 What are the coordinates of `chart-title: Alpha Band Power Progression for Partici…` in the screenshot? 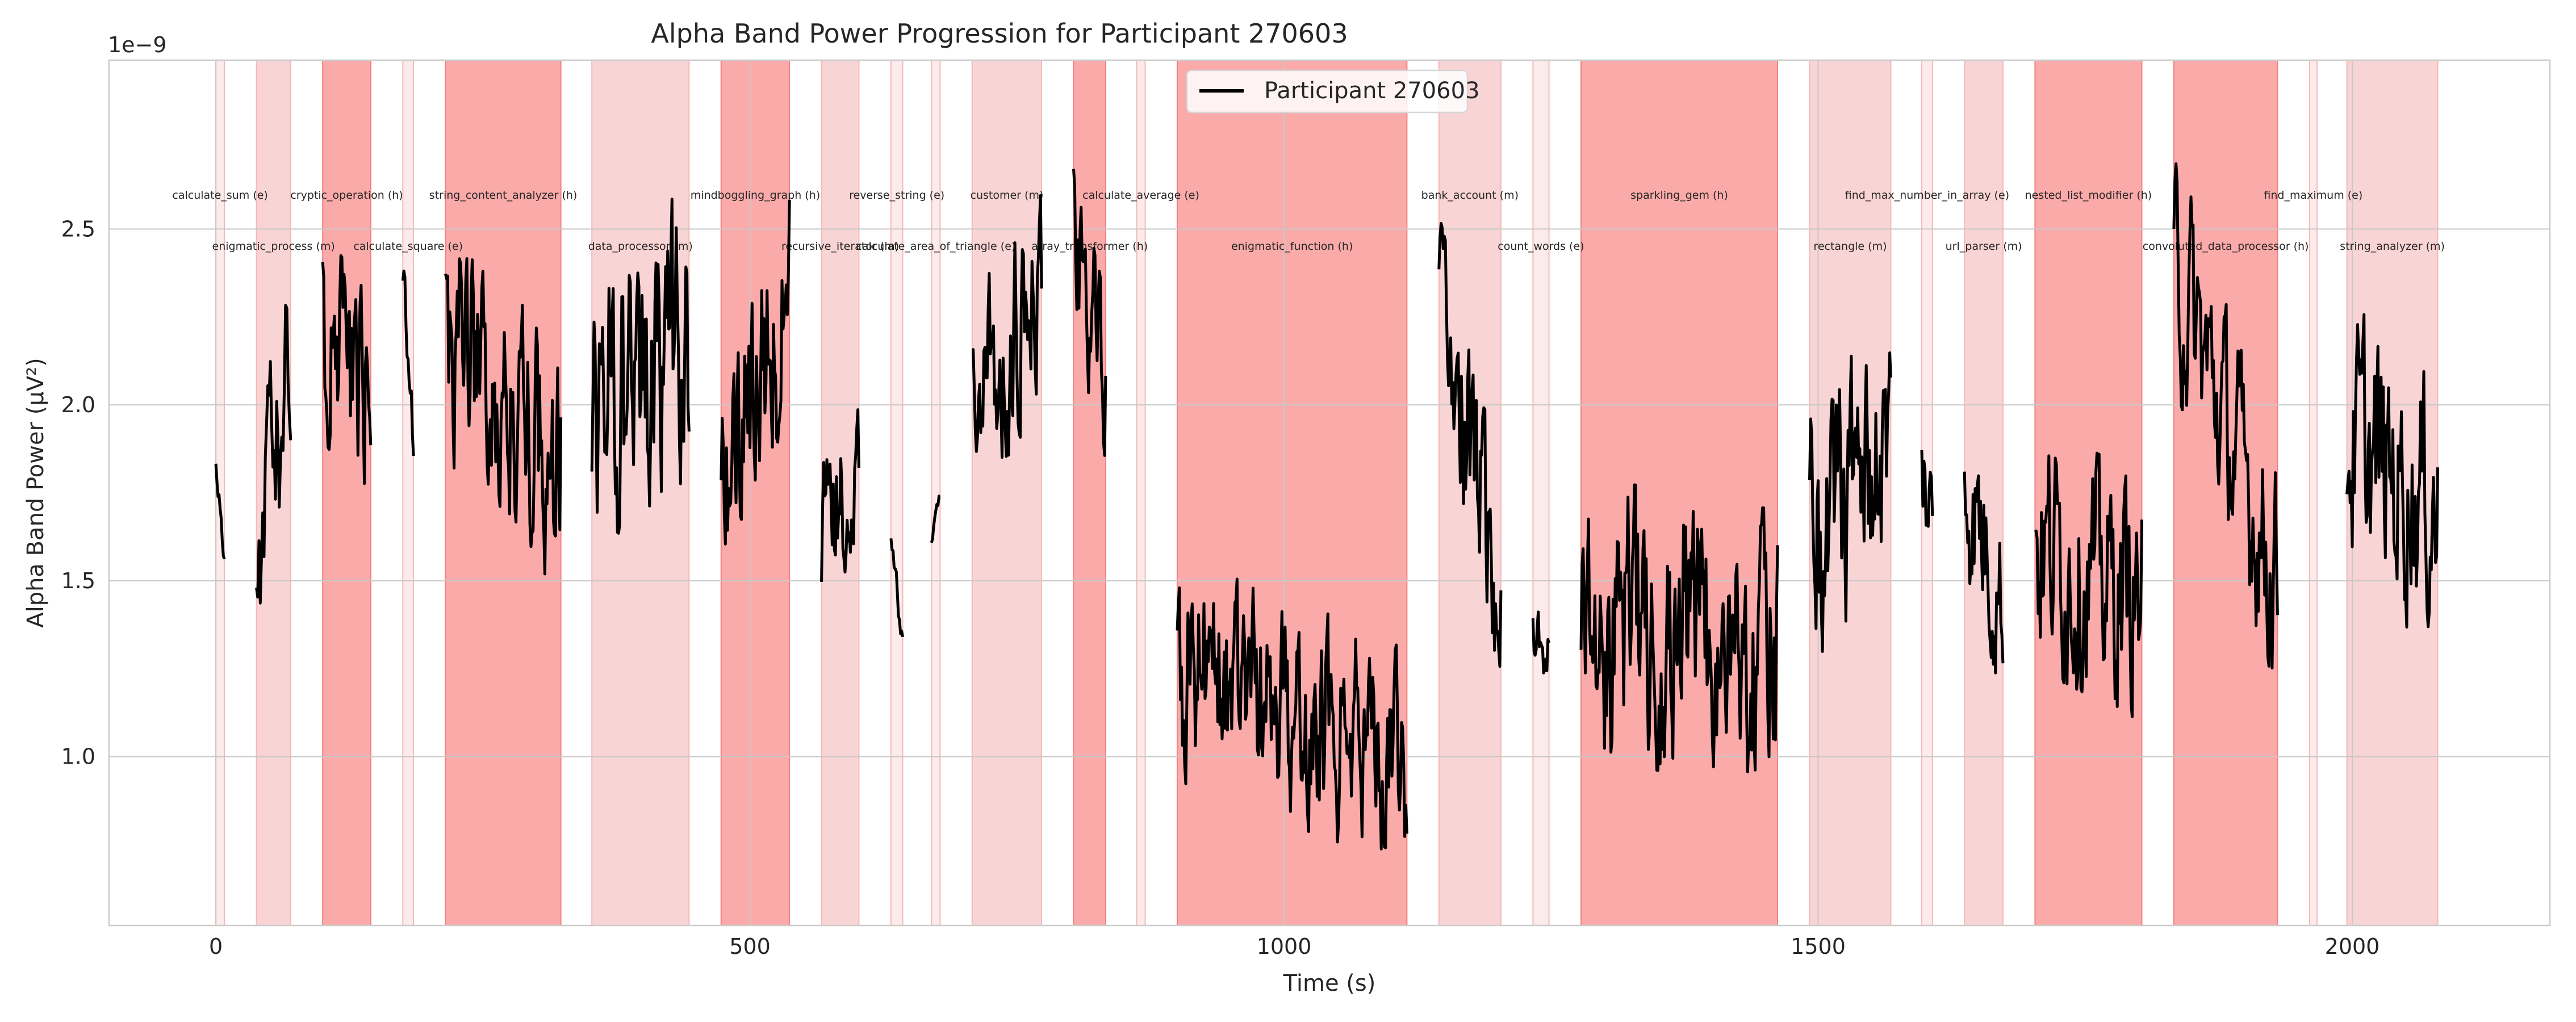 It's located at (999, 33).